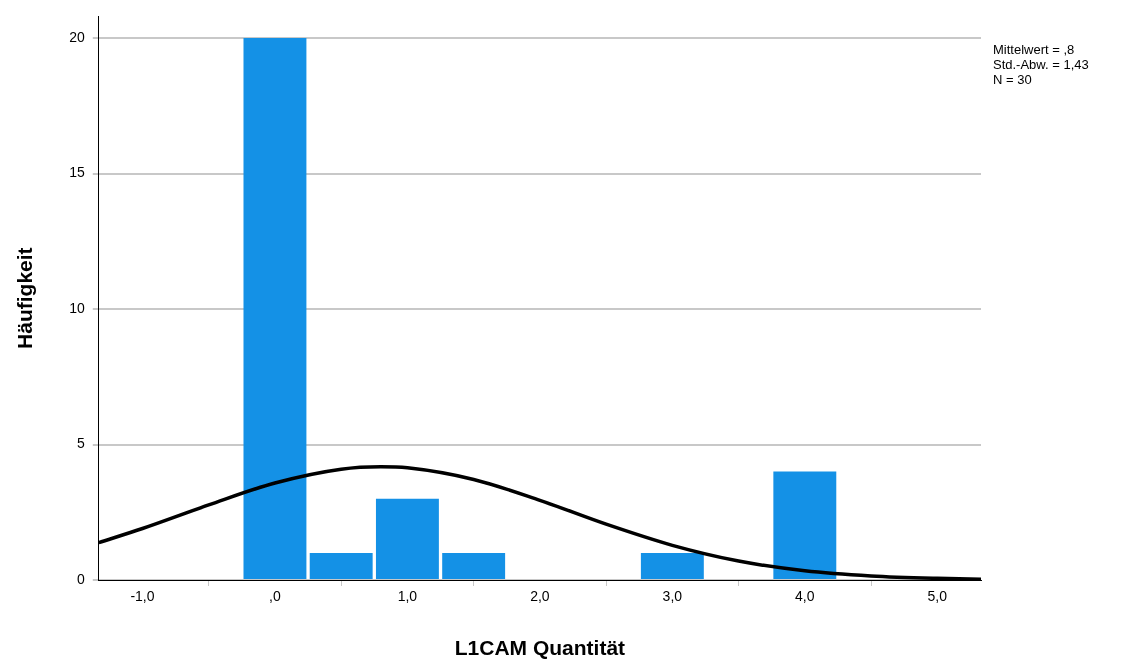 Image resolution: width=1139 pixels, height=672 pixels. Describe the element at coordinates (80, 443) in the screenshot. I see `y-tick-label: 5` at that location.